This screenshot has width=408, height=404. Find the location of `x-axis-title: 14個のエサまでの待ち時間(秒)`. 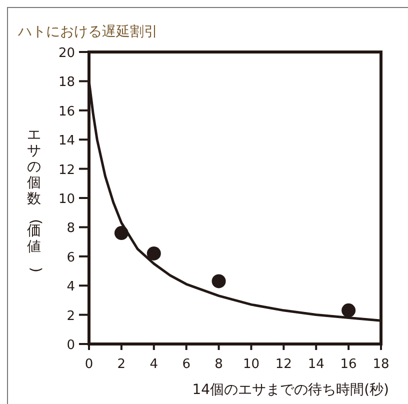

x-axis-title: 14個のエサまでの待ち時間(秒) is located at coordinates (290, 390).